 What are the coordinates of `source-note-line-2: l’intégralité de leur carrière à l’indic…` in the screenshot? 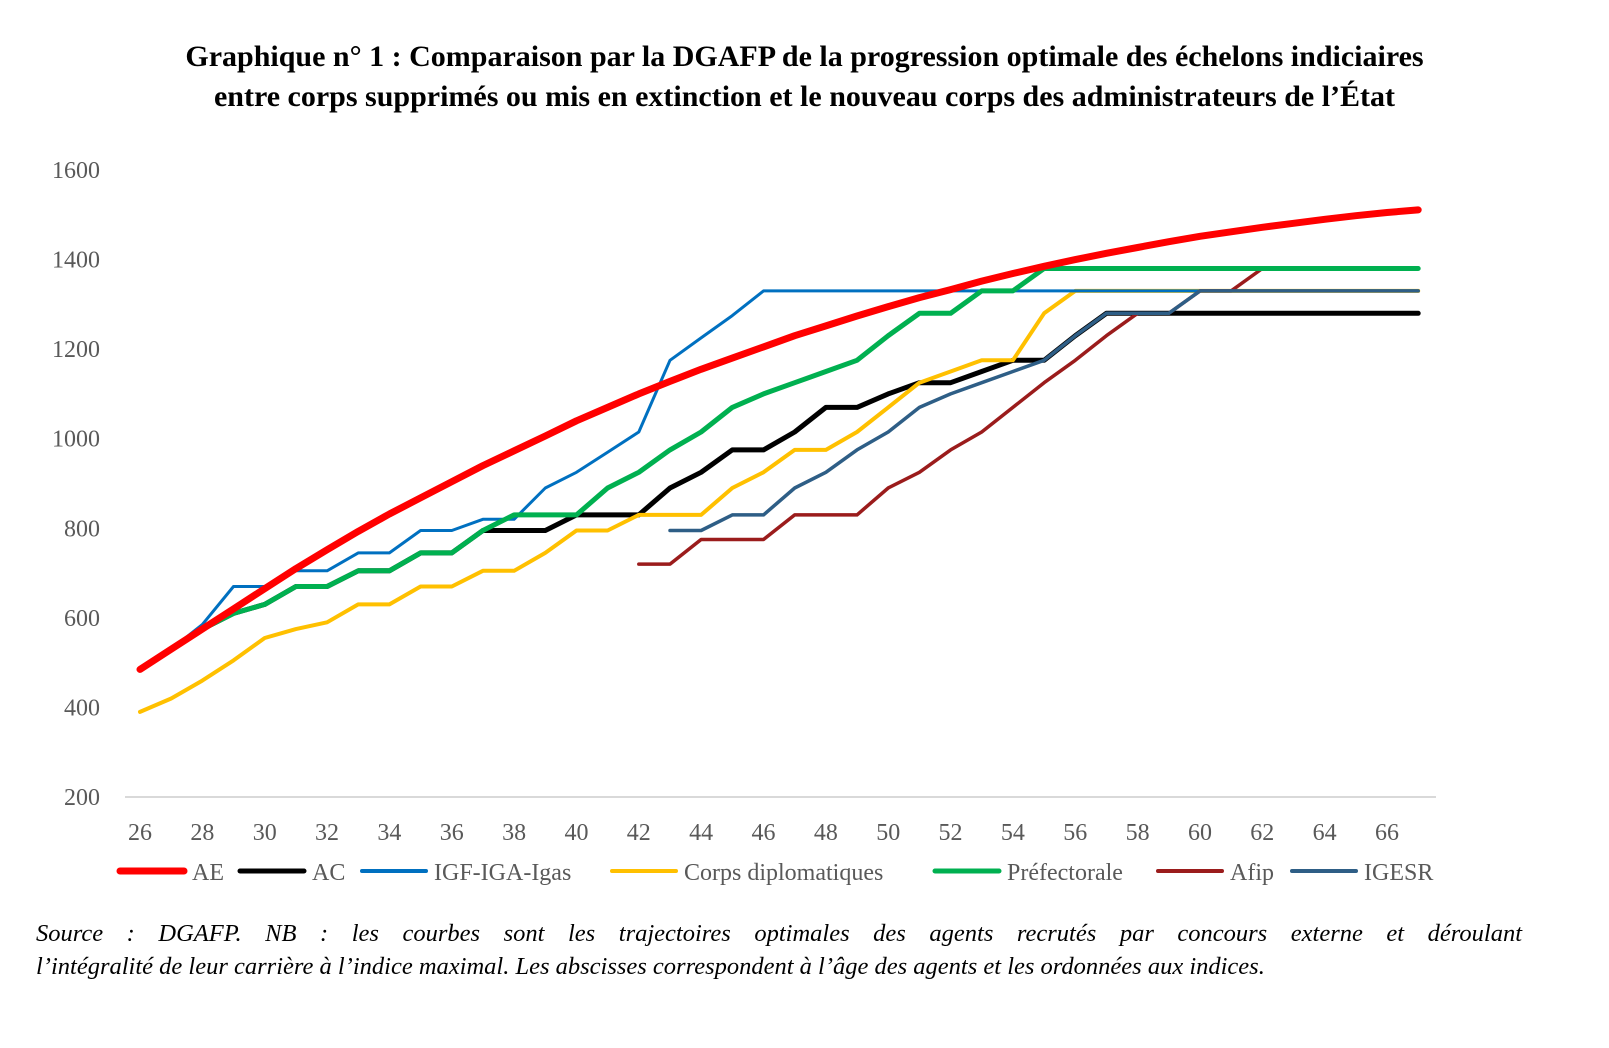 It's located at (650, 966).